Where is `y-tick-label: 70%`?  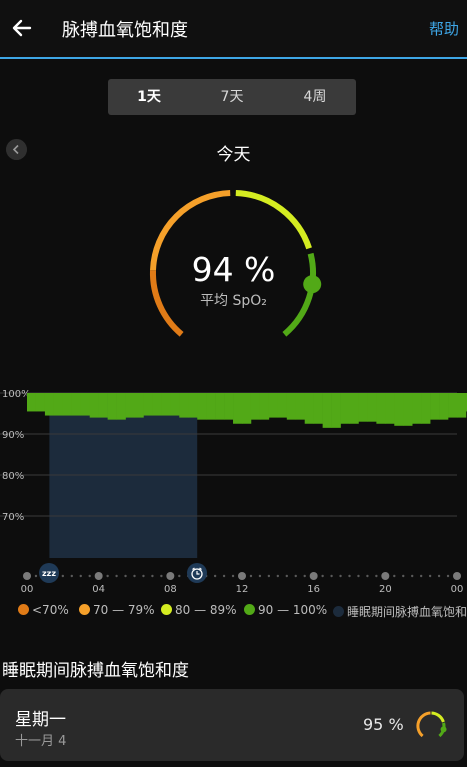
y-tick-label: 70% is located at coordinates (13, 517).